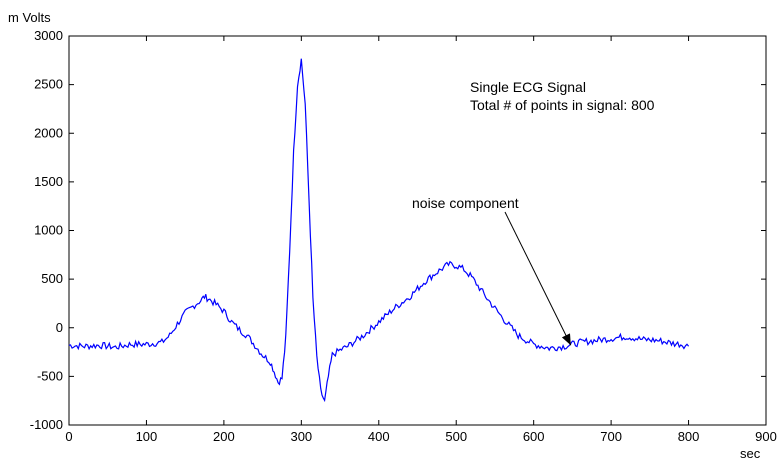  I want to click on y-tick-label: -1000, so click(46, 424).